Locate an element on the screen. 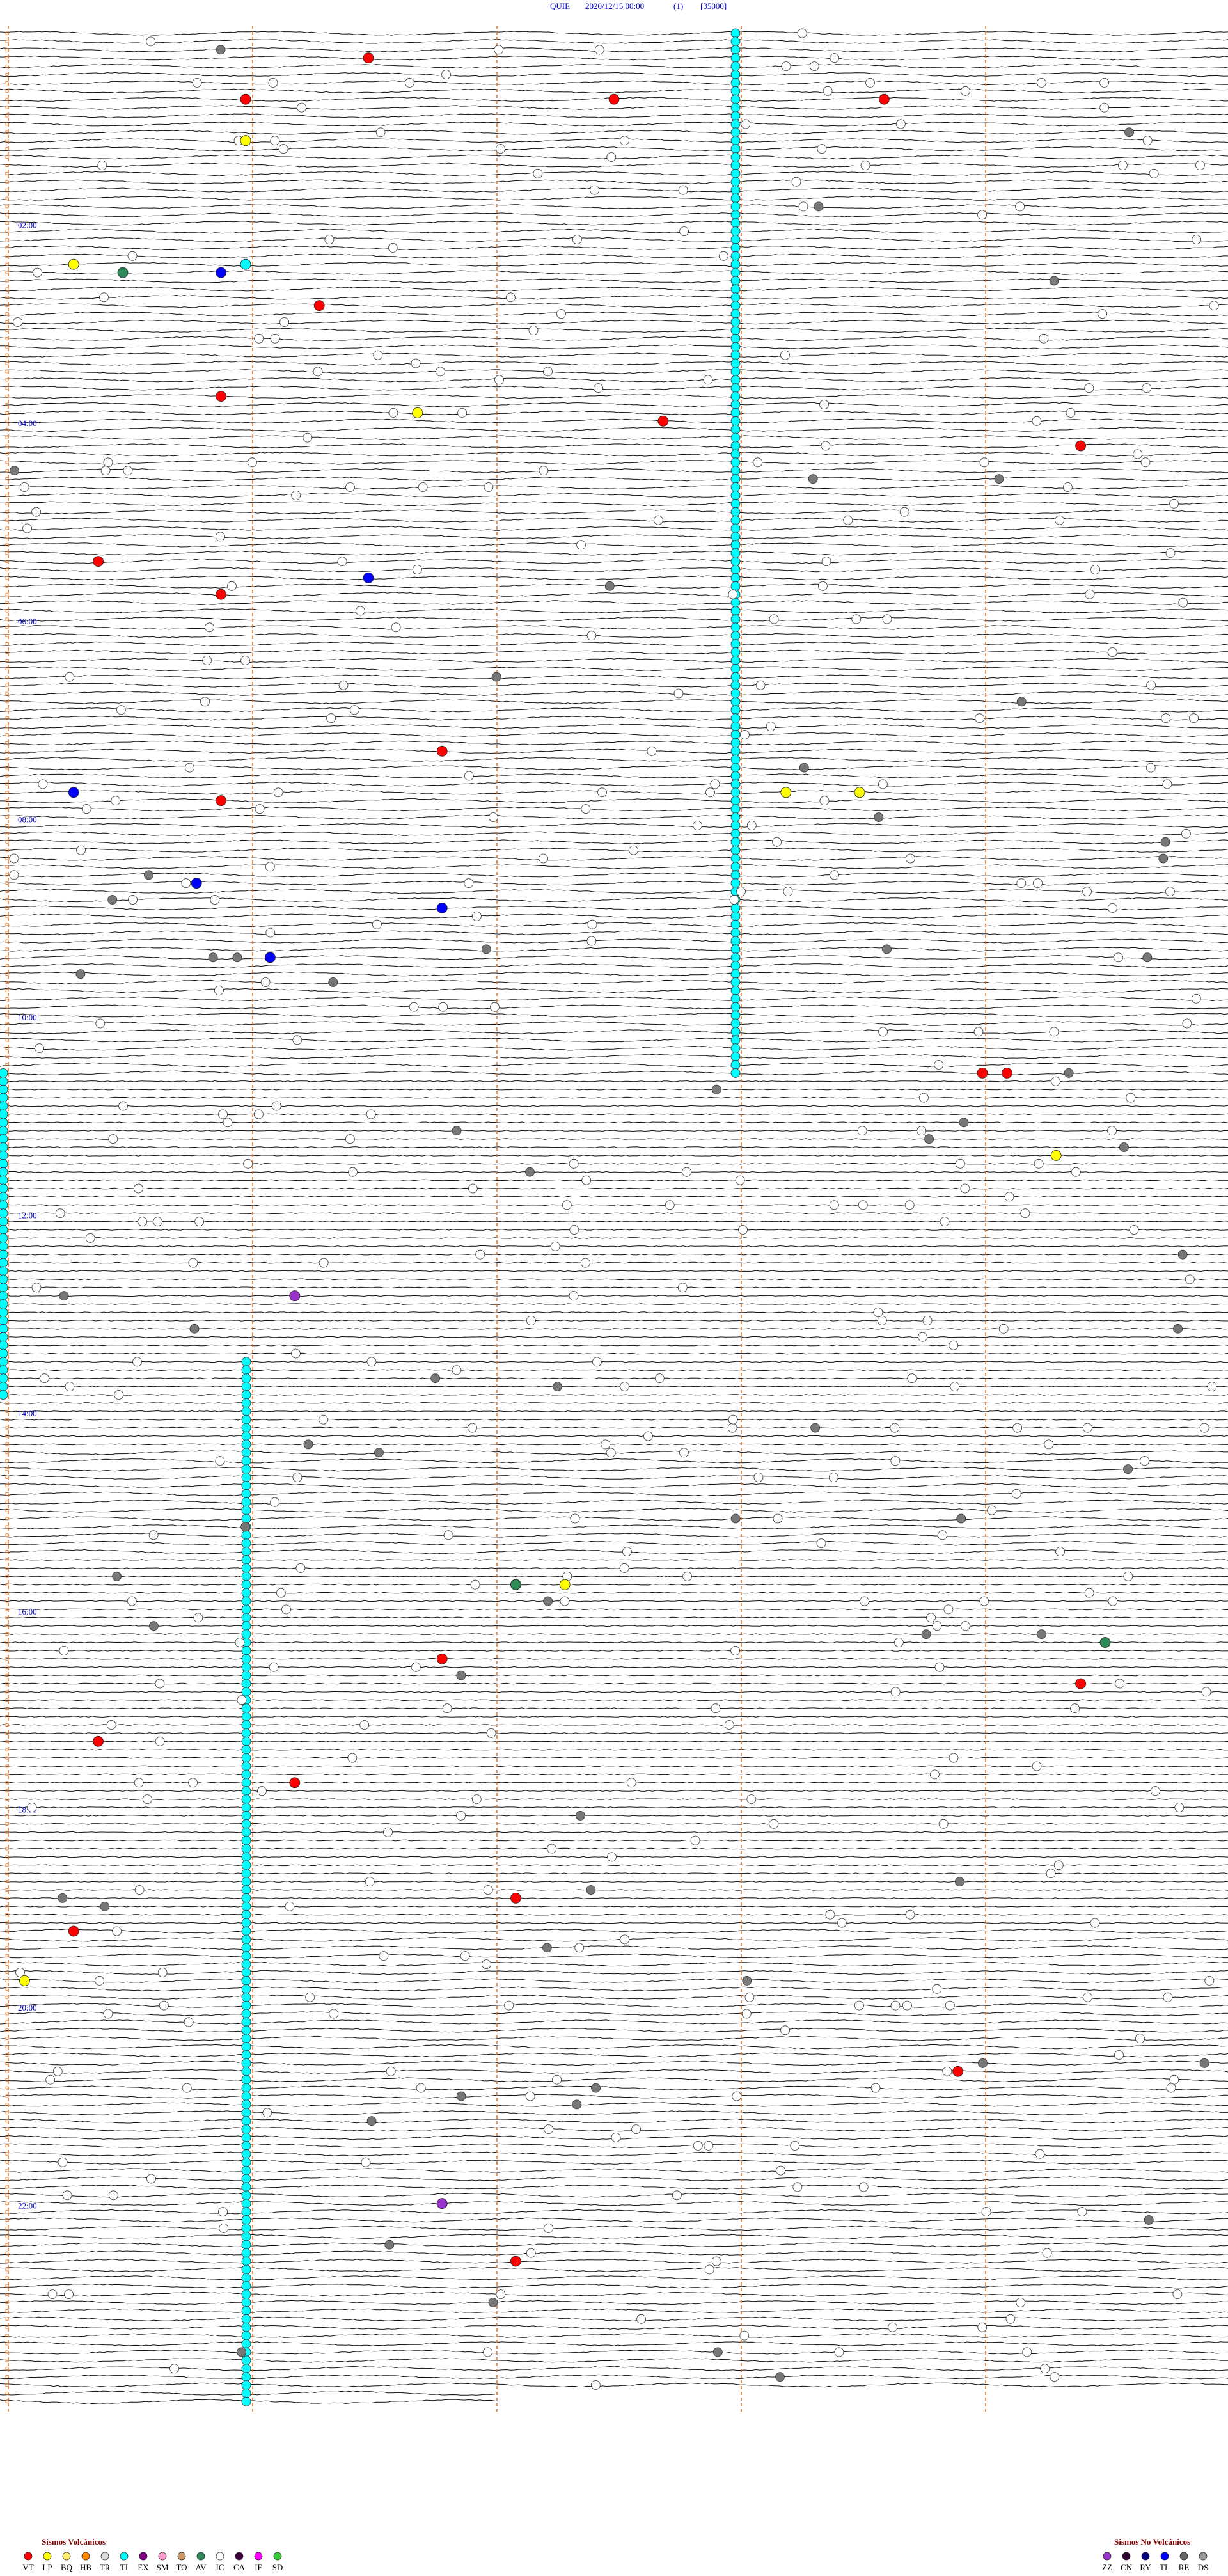 The height and width of the screenshot is (2576, 1228). event is located at coordinates (245, 140).